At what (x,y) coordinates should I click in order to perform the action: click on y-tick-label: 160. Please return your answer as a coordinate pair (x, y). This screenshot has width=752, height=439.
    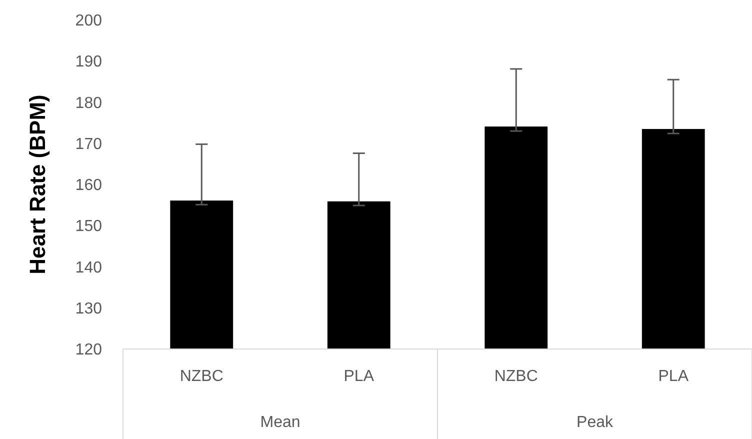
    Looking at the image, I should click on (88, 185).